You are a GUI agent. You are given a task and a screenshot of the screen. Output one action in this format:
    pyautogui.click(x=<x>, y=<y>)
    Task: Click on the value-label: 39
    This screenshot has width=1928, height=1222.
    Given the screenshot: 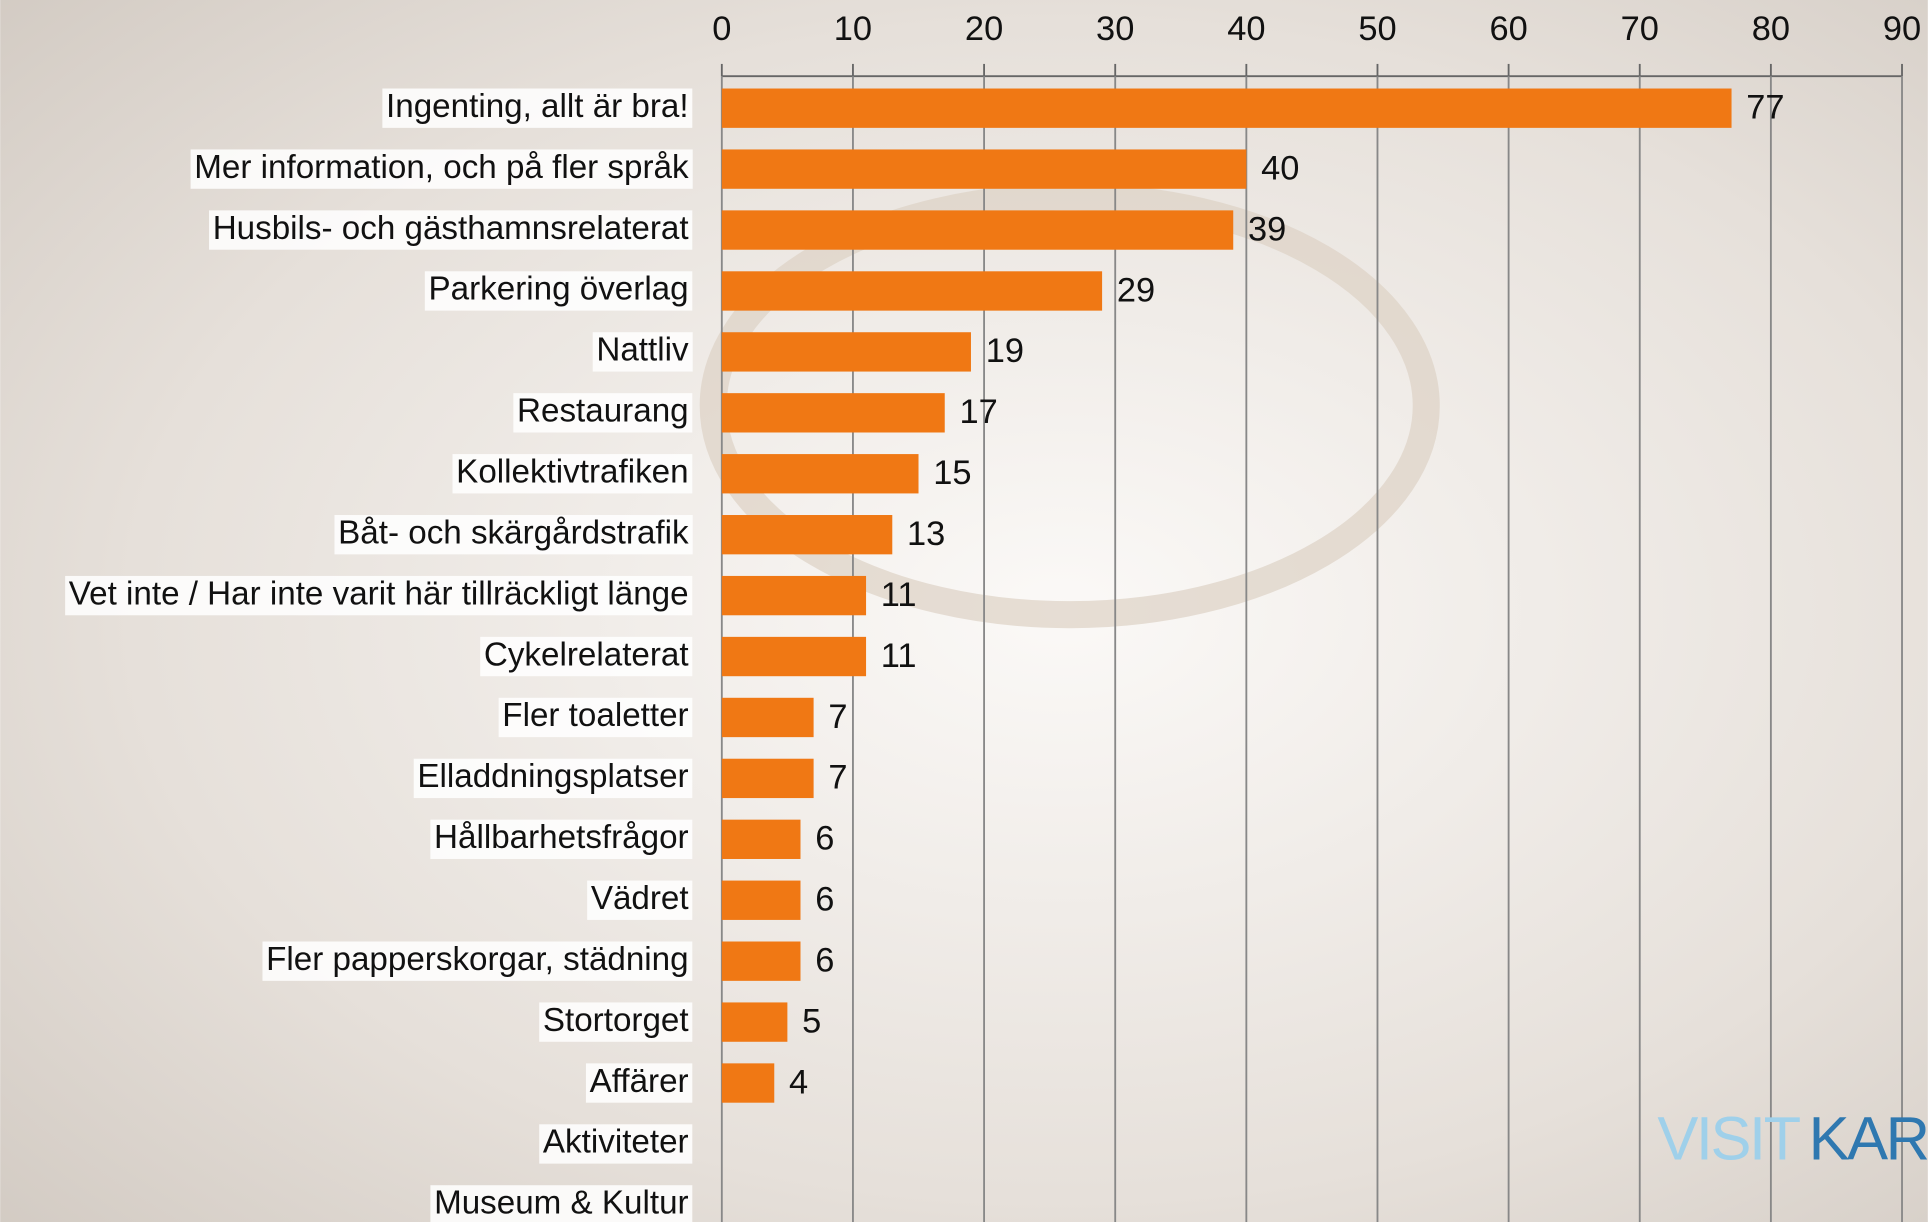 What is the action you would take?
    pyautogui.click(x=1267, y=229)
    